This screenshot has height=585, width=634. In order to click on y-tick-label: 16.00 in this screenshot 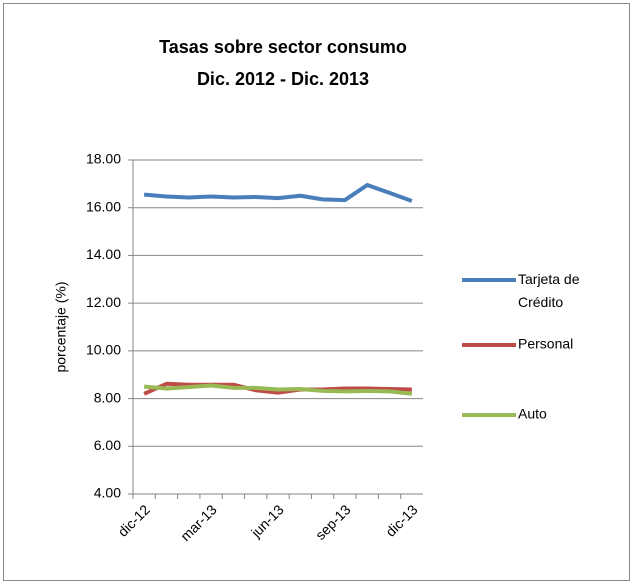, I will do `click(103, 206)`.